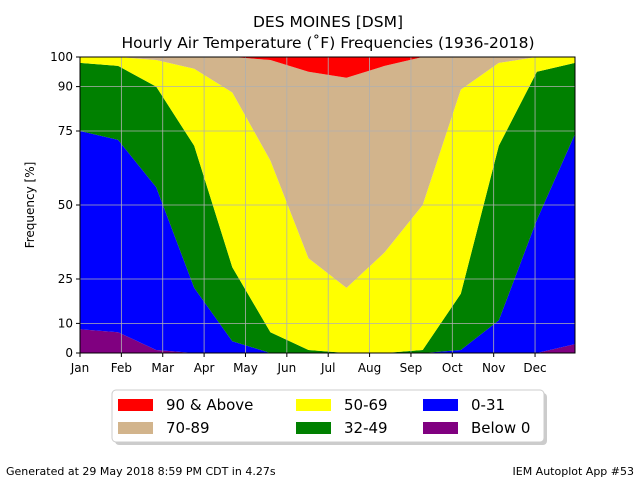  Describe the element at coordinates (328, 22) in the screenshot. I see `chart-title: DES MOINES [DSM]` at that location.